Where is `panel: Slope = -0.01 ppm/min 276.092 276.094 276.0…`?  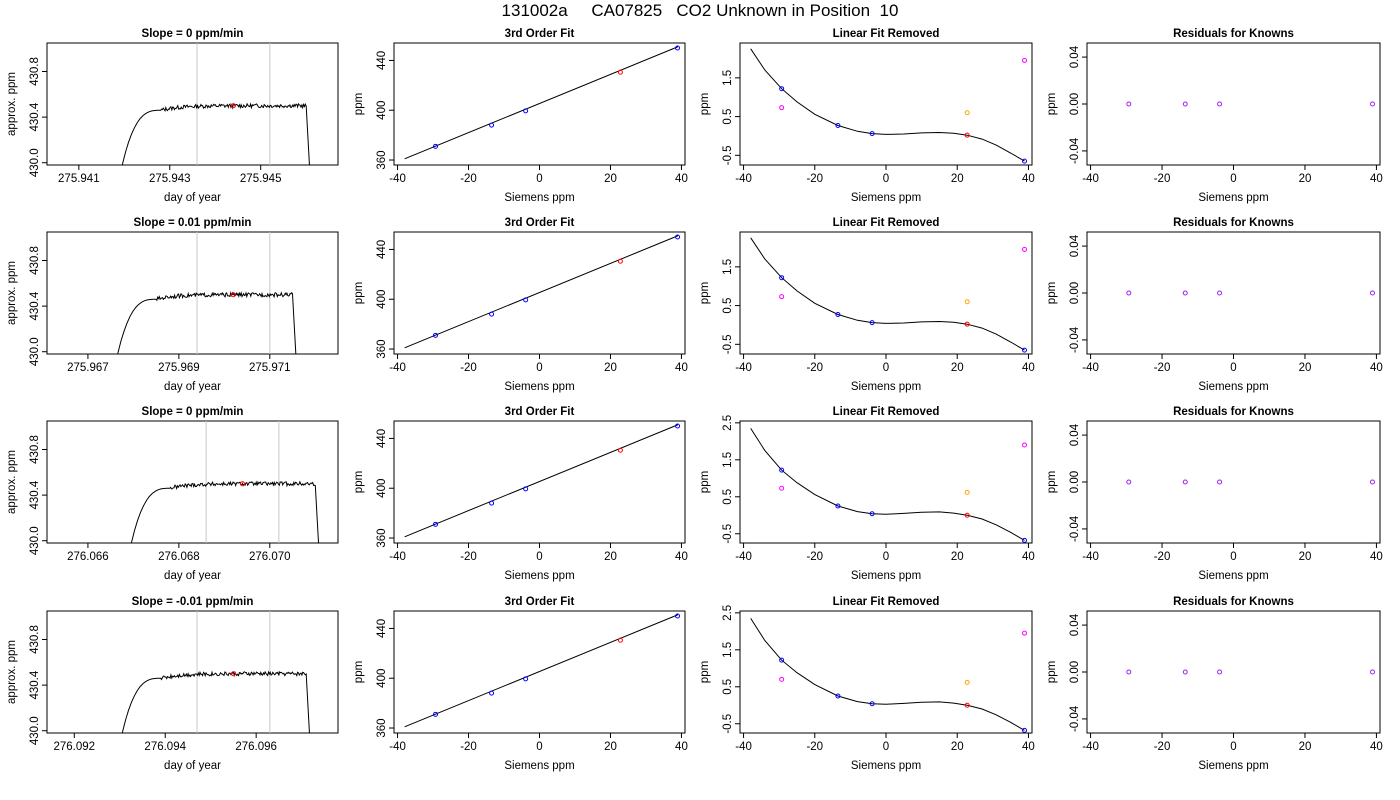
panel: Slope = -0.01 ppm/min 276.092 276.094 276.0… is located at coordinates (172, 684).